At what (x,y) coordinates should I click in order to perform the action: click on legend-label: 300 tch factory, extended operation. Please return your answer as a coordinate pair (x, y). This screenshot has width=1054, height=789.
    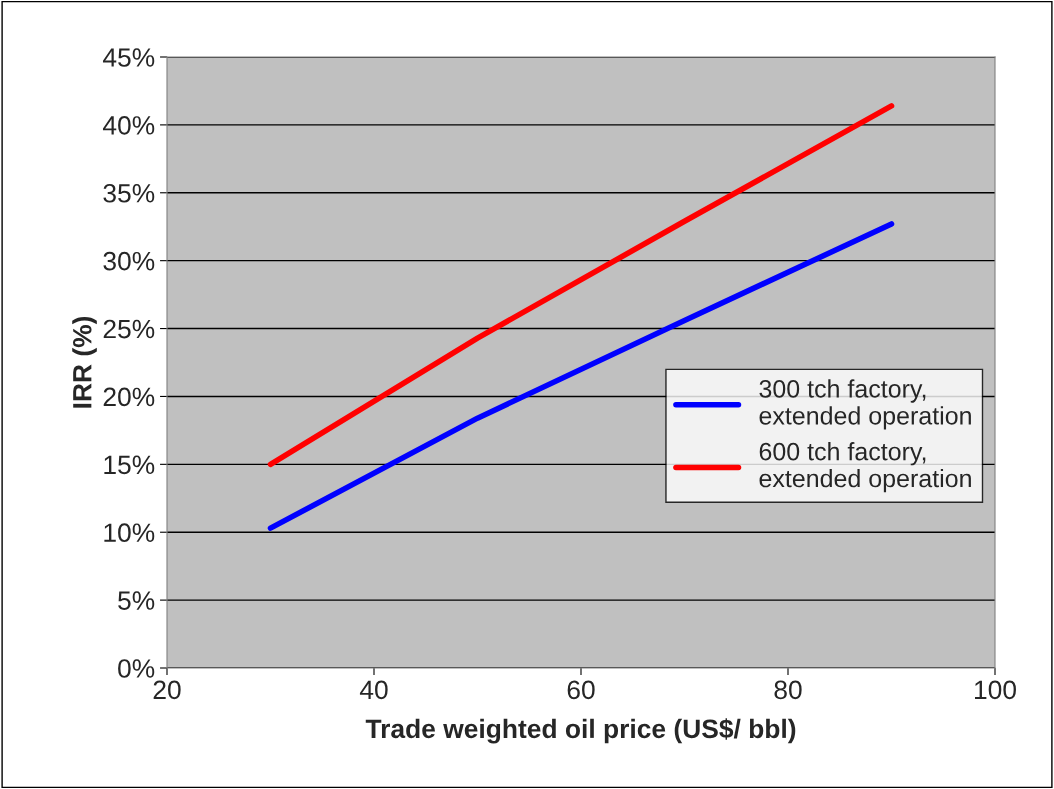
    Looking at the image, I should click on (865, 404).